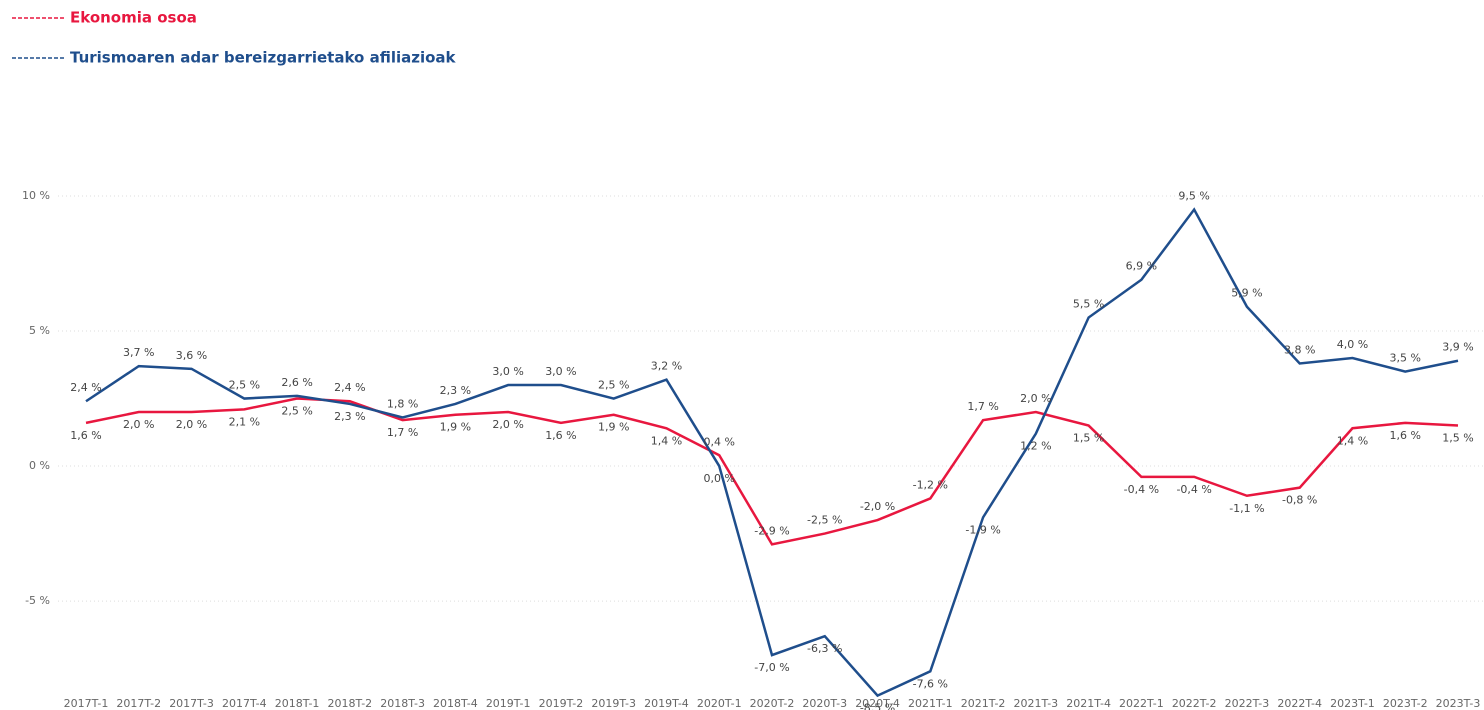  What do you see at coordinates (613, 703) in the screenshot?
I see `x-tick-label: 2019T-3` at bounding box center [613, 703].